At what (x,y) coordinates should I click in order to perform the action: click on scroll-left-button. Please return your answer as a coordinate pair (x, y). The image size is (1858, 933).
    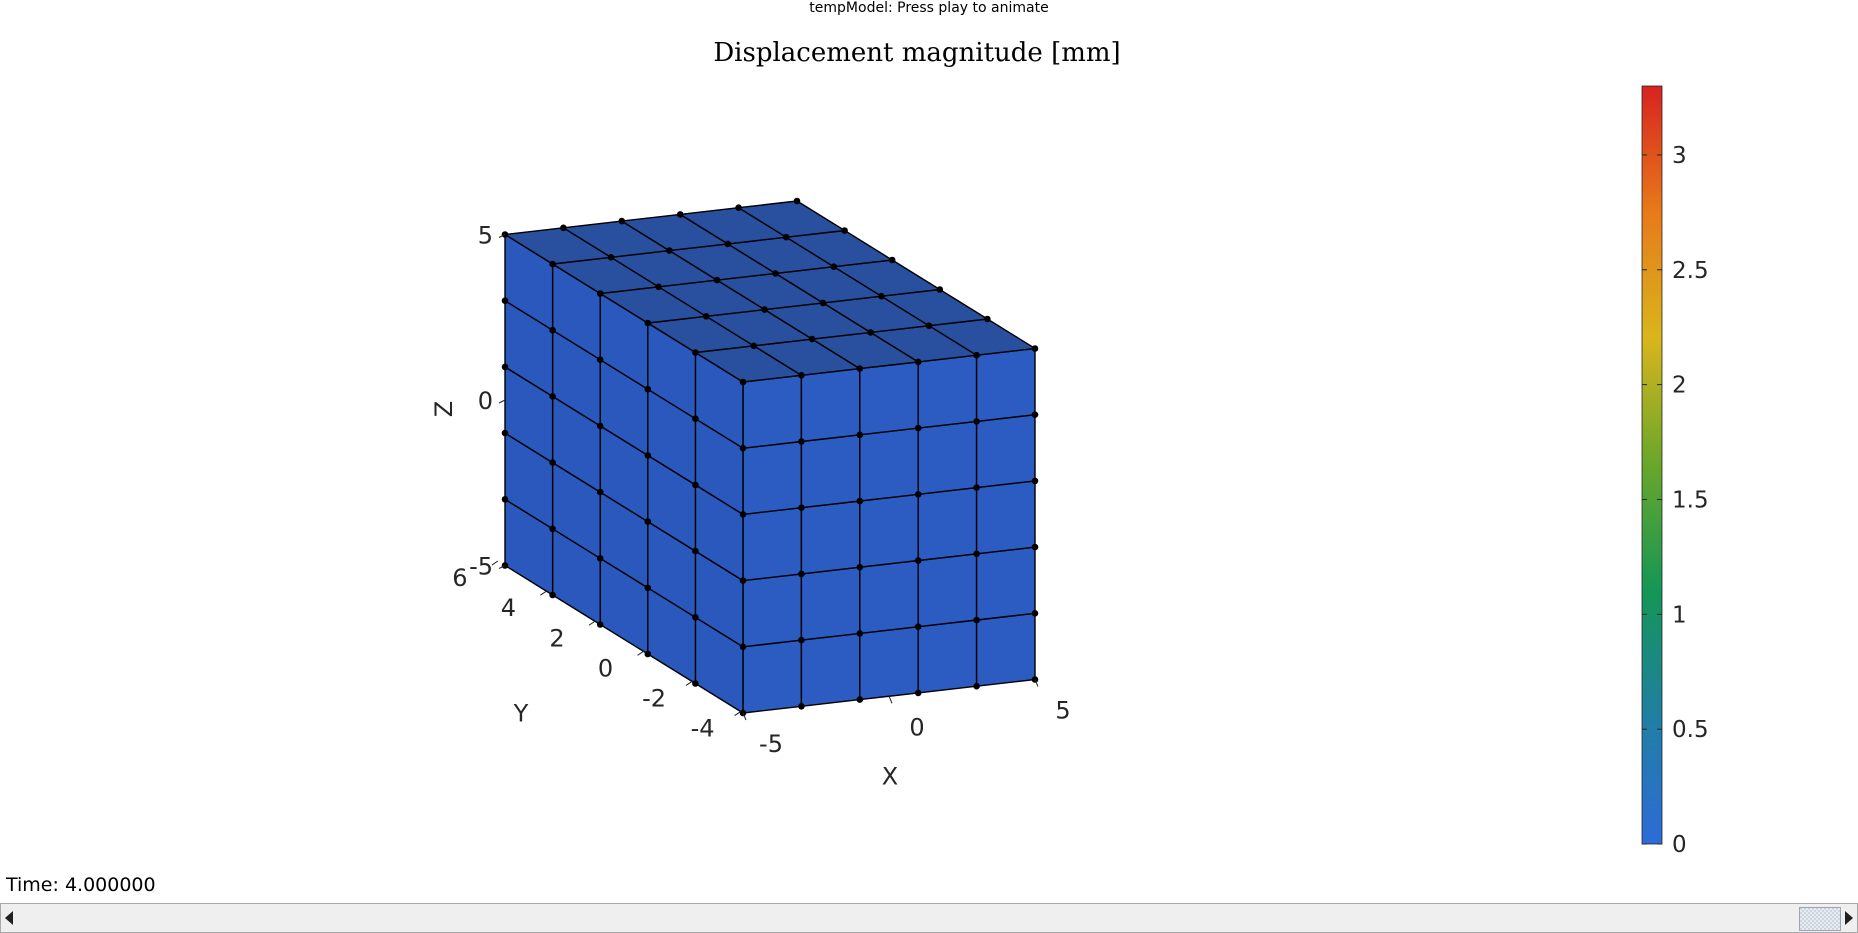
    Looking at the image, I should click on (9, 918).